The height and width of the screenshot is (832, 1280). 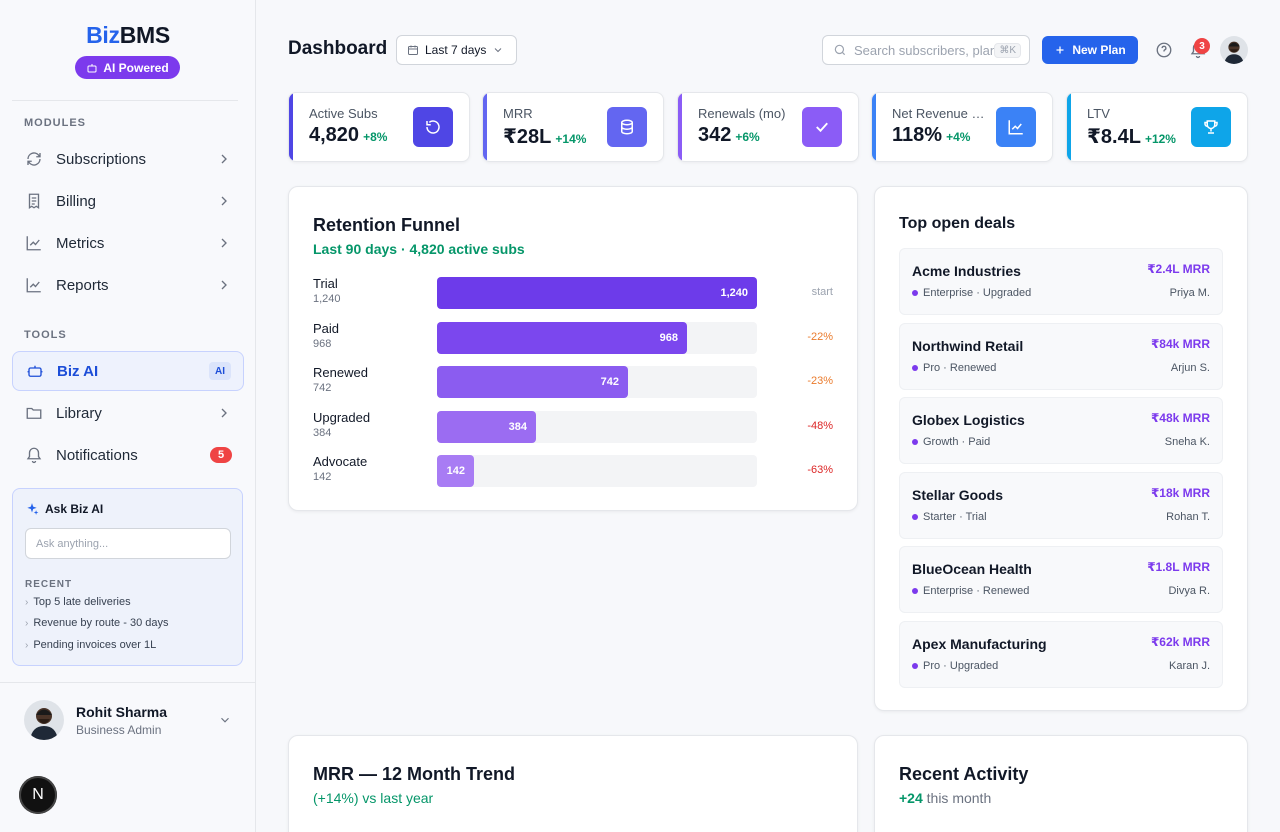 I want to click on funnel-bar-label: 142, so click(x=455, y=471).